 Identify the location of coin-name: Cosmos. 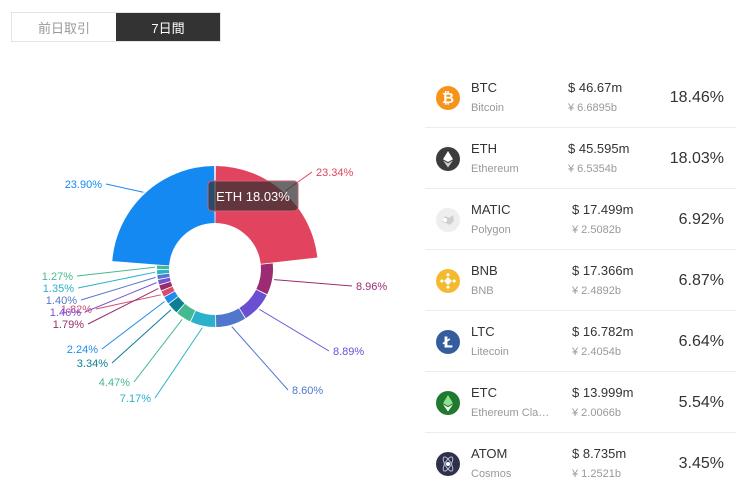
(491, 474).